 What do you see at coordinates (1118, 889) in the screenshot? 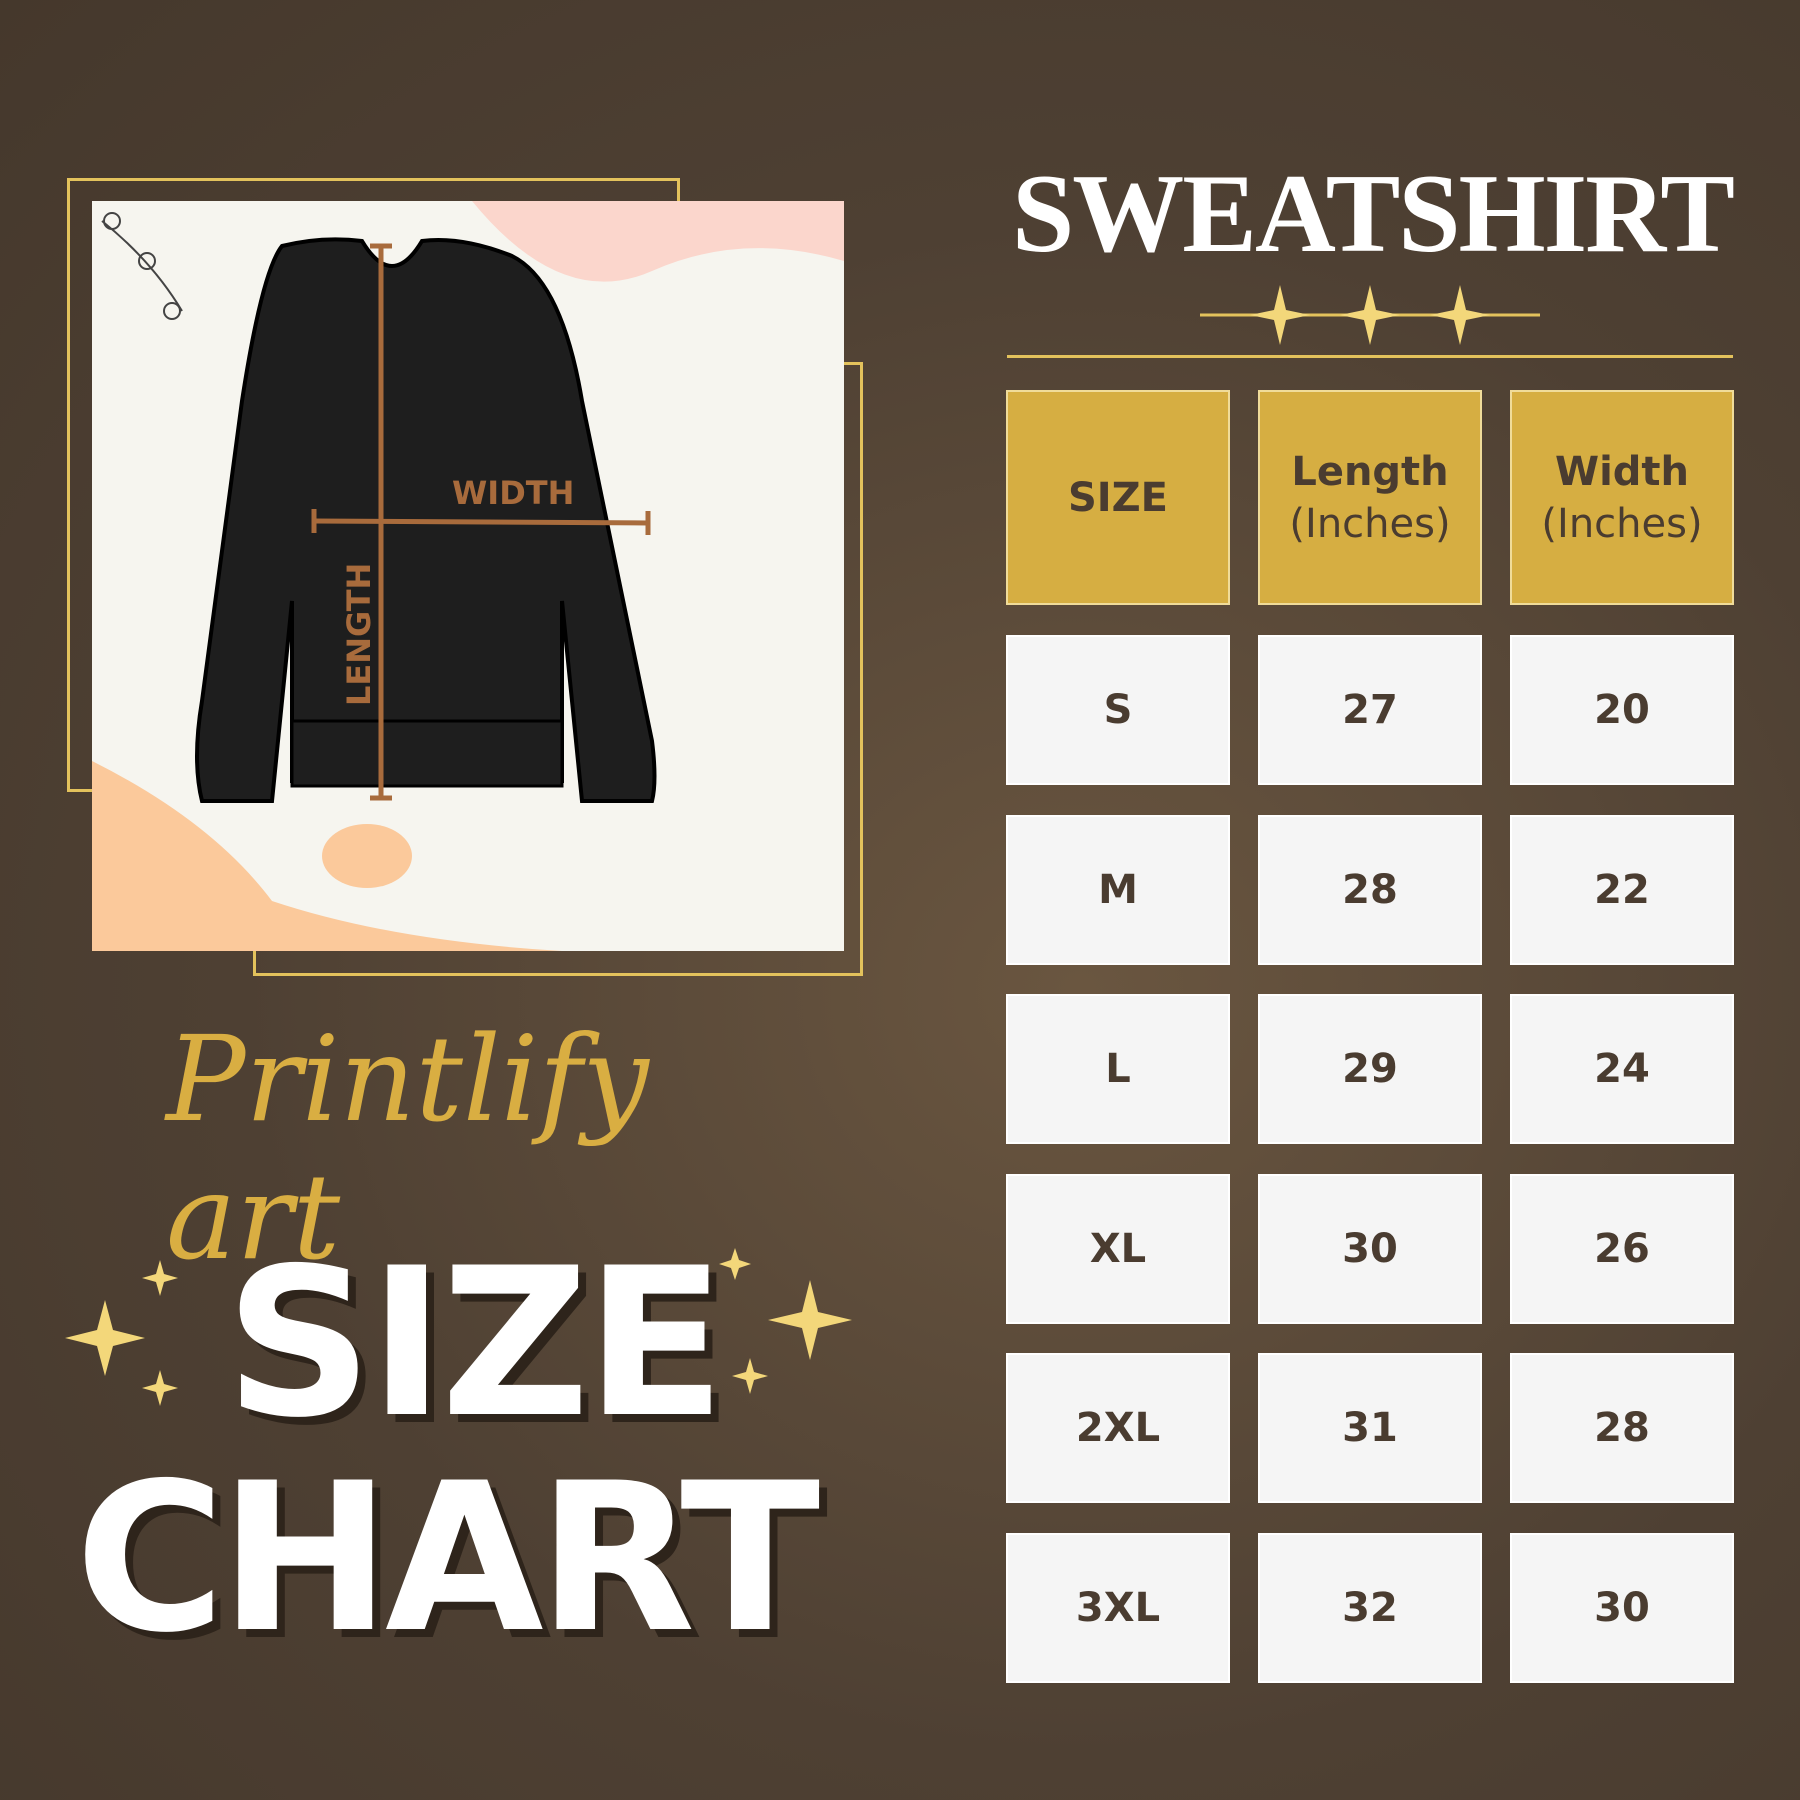
I see `size-cell: M` at bounding box center [1118, 889].